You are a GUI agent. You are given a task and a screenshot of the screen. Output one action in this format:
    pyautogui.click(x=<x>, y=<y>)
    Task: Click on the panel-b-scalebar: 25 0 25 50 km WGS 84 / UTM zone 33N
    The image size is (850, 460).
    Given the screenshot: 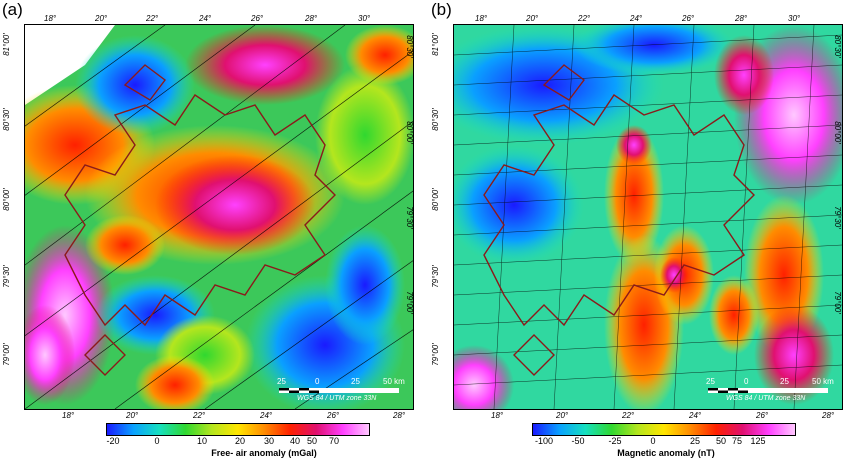 What is the action you would take?
    pyautogui.click(x=769, y=391)
    